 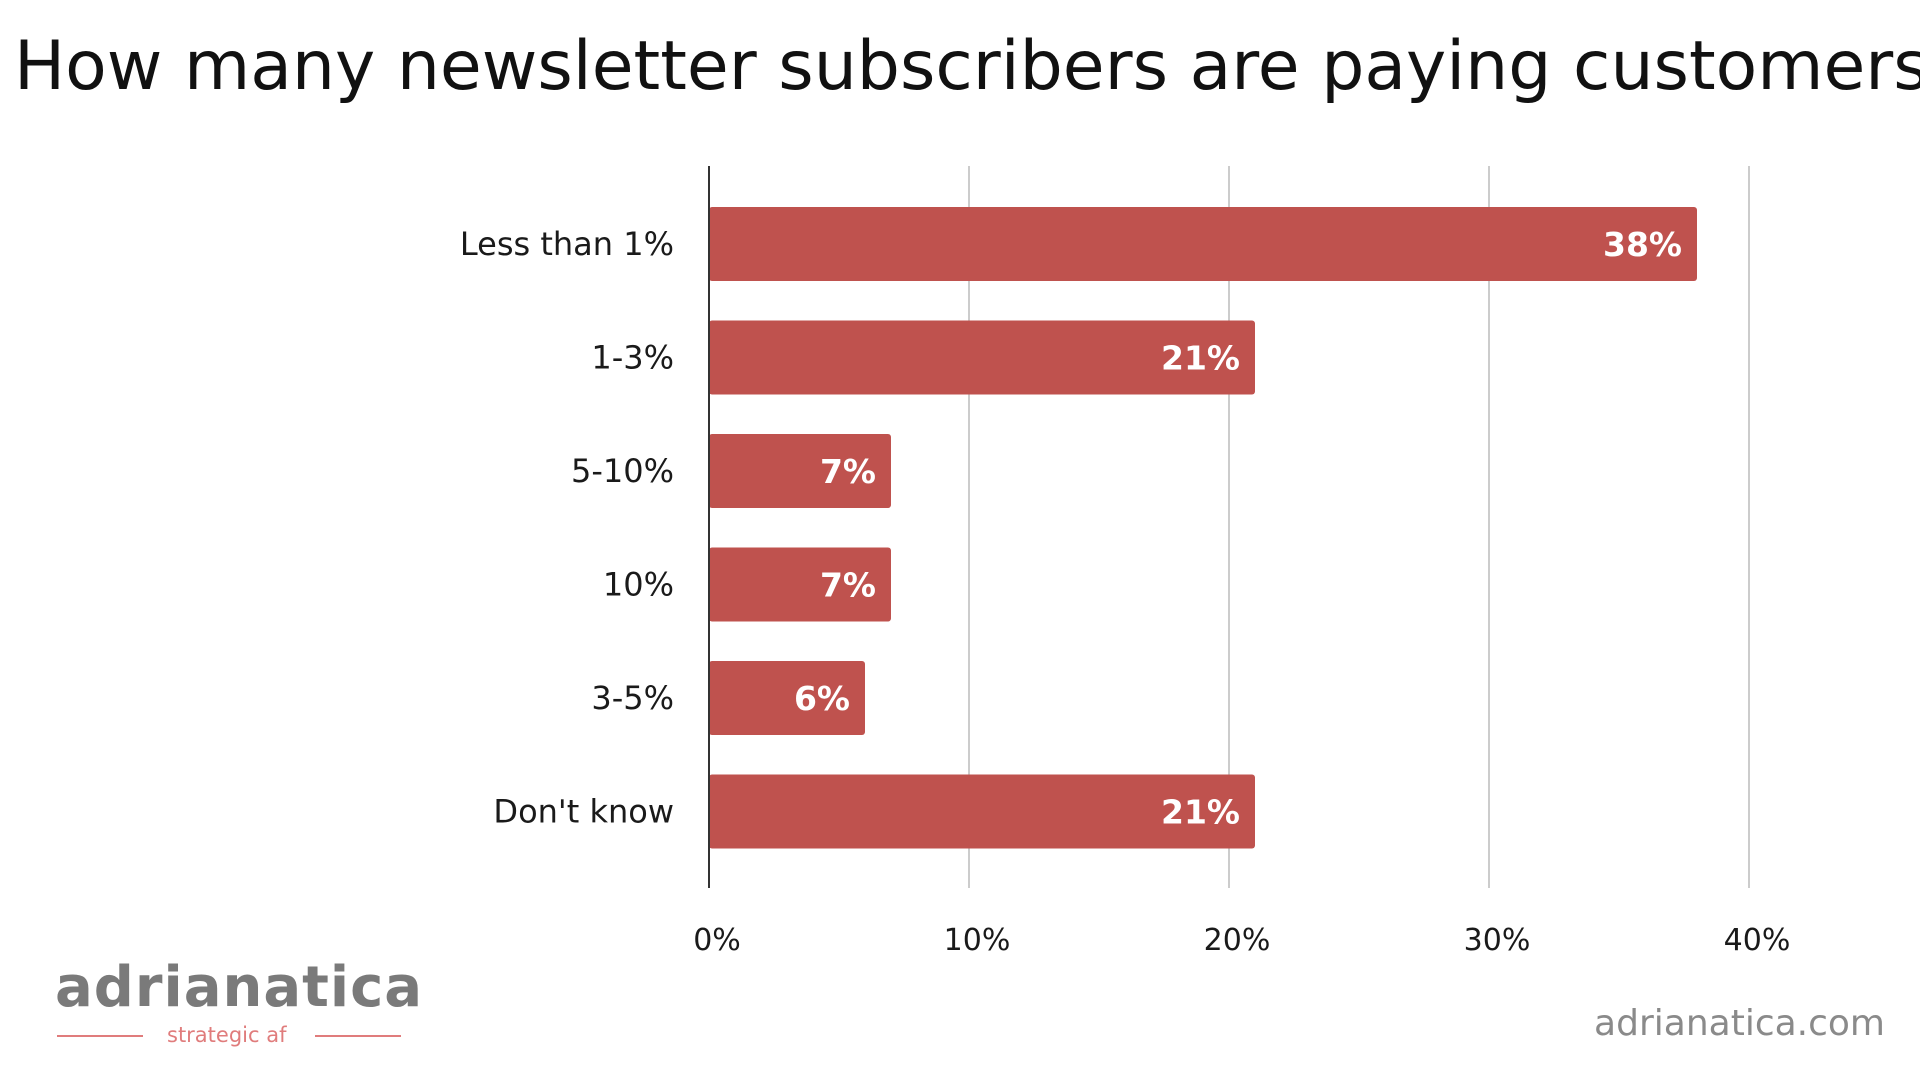 What do you see at coordinates (239, 987) in the screenshot?
I see `logo-wordmark: adrianatica` at bounding box center [239, 987].